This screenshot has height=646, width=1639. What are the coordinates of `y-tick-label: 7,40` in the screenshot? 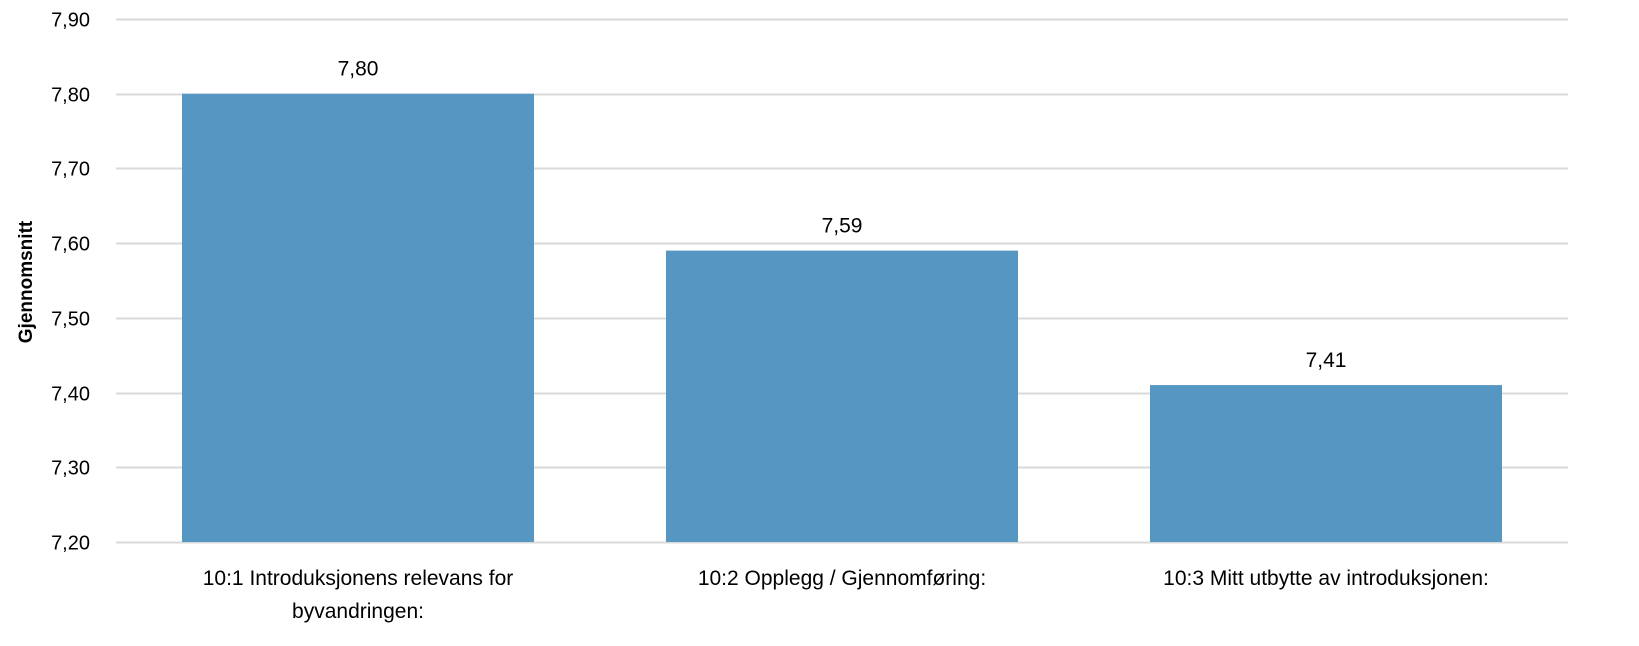 It's located at (70, 395).